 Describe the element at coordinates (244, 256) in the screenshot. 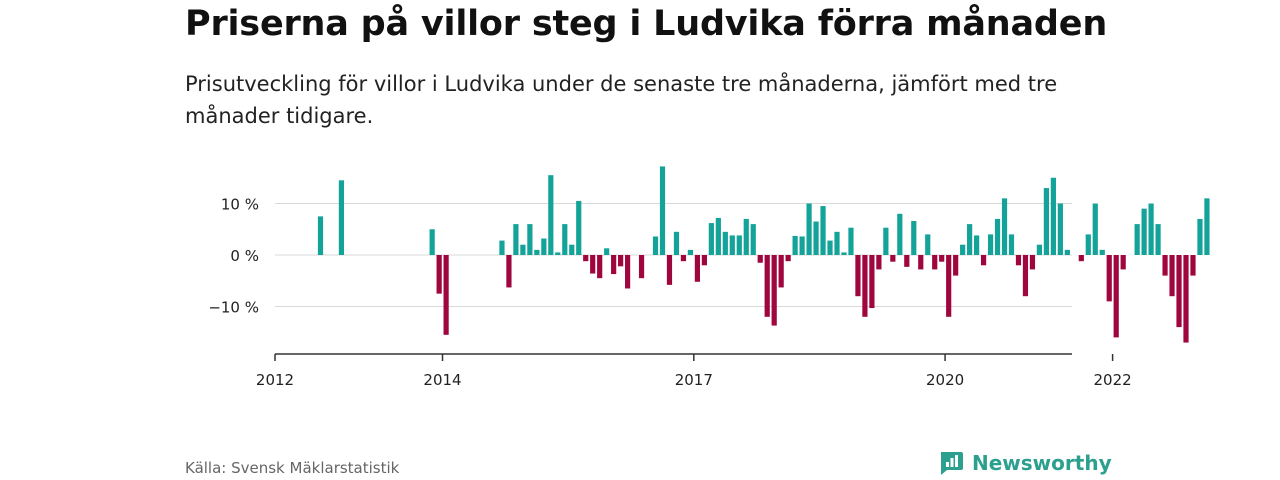

I see `y-tick-label: 0 %` at that location.